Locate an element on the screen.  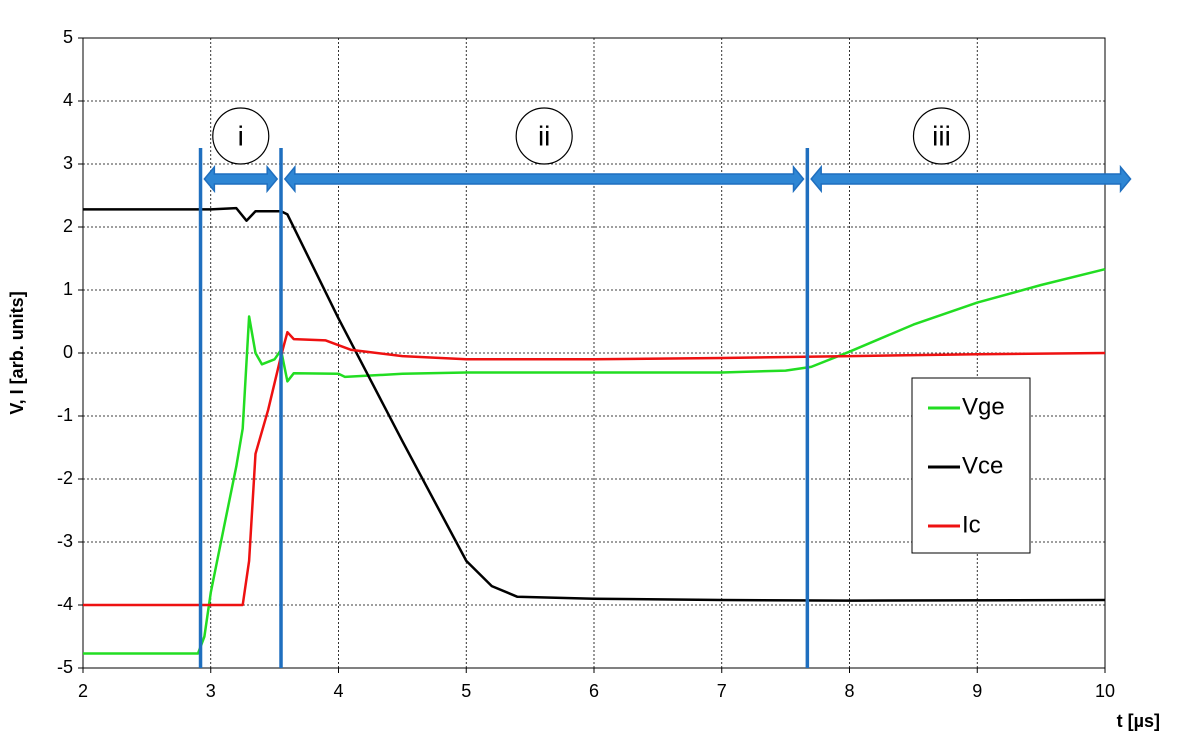
y-axis-label: V, I [arb. units] is located at coordinates (17, 352).